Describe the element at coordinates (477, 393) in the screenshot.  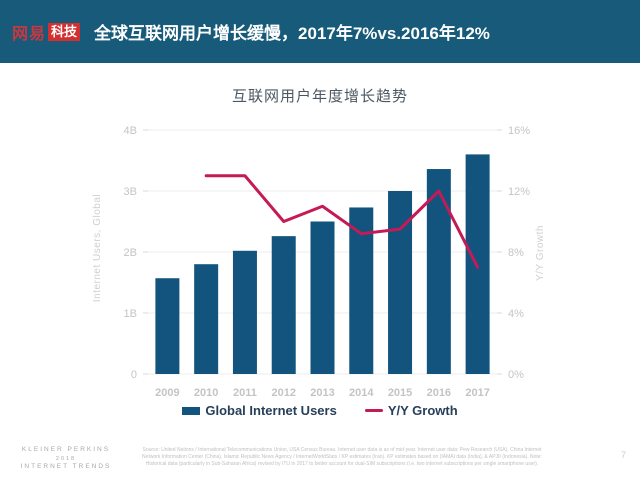
I see `x-axis-label-2017: 2017` at that location.